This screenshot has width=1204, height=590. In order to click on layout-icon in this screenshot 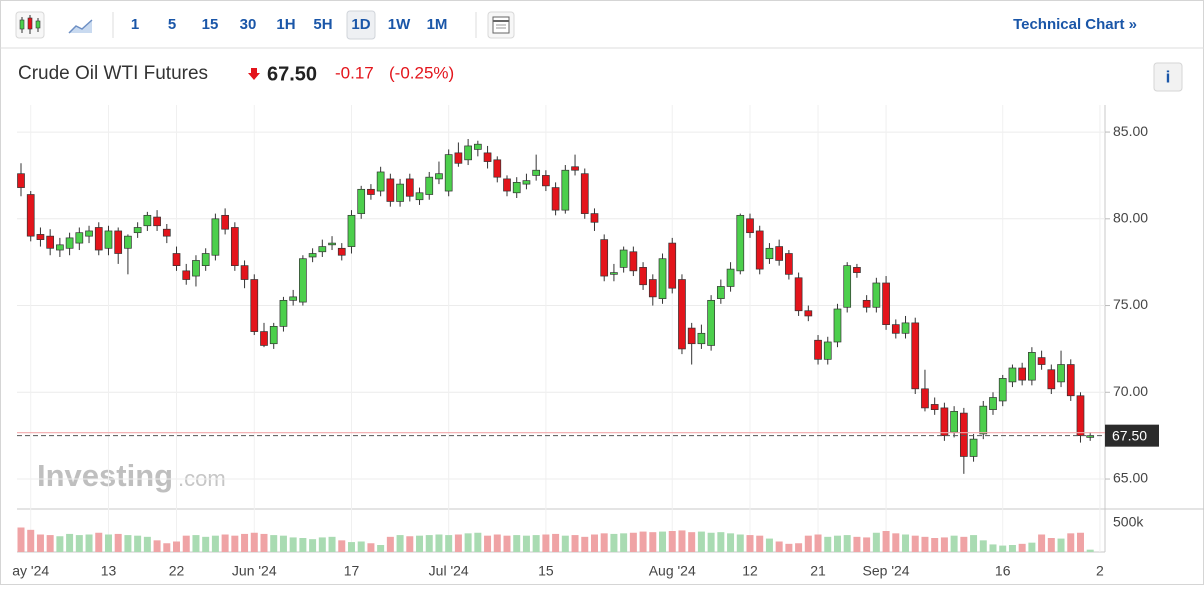, I will do `click(501, 25)`.